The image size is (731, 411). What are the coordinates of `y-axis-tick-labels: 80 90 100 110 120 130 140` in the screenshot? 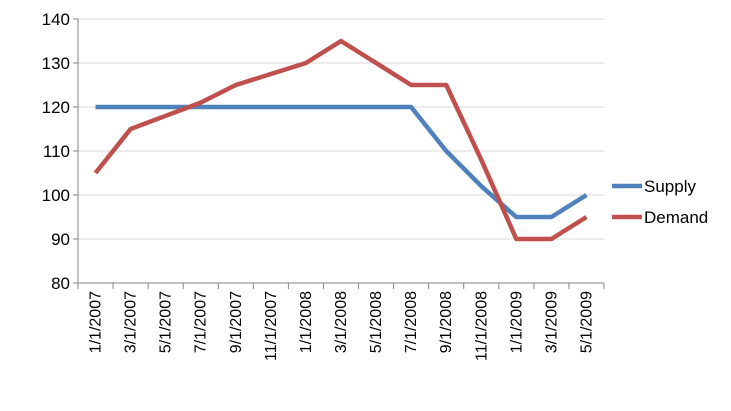 It's located at (56, 151).